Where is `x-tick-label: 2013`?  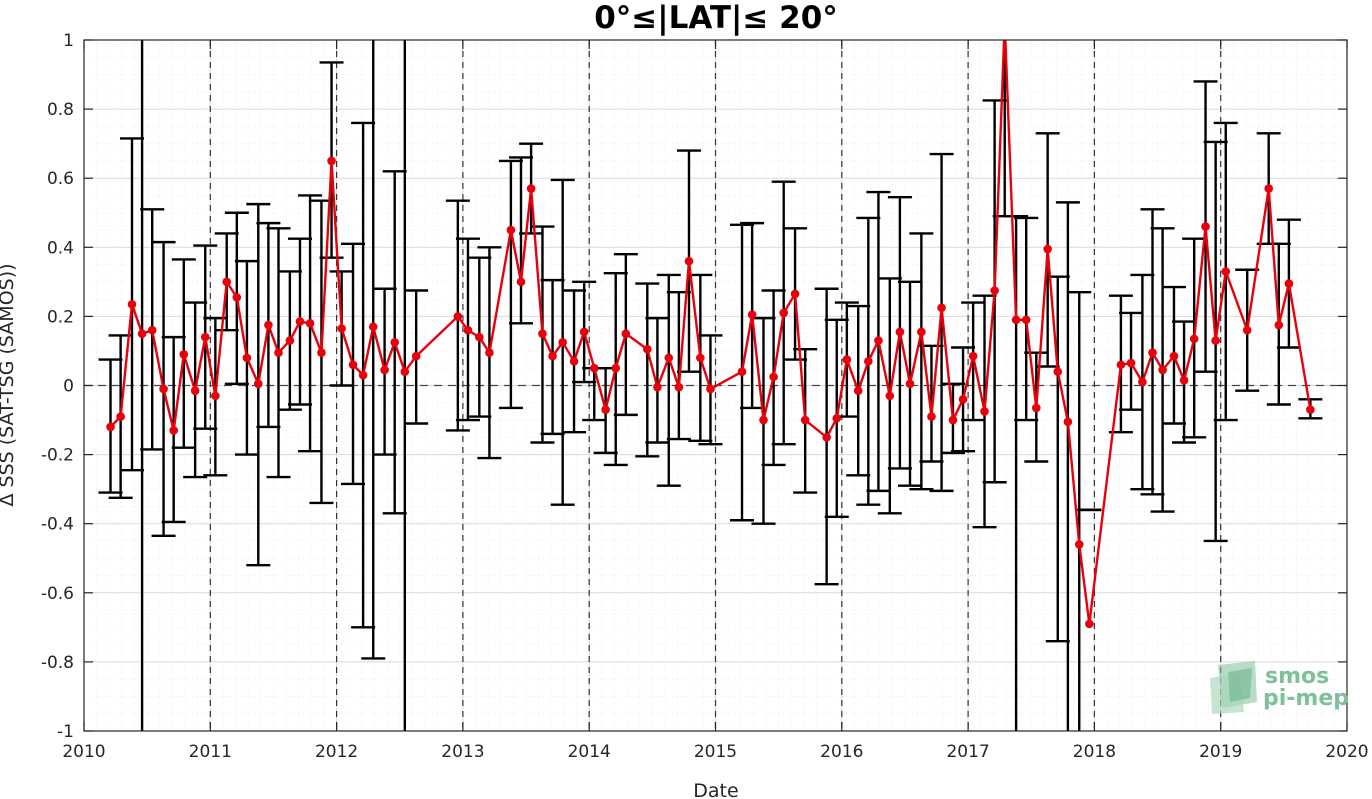
x-tick-label: 2013 is located at coordinates (462, 752).